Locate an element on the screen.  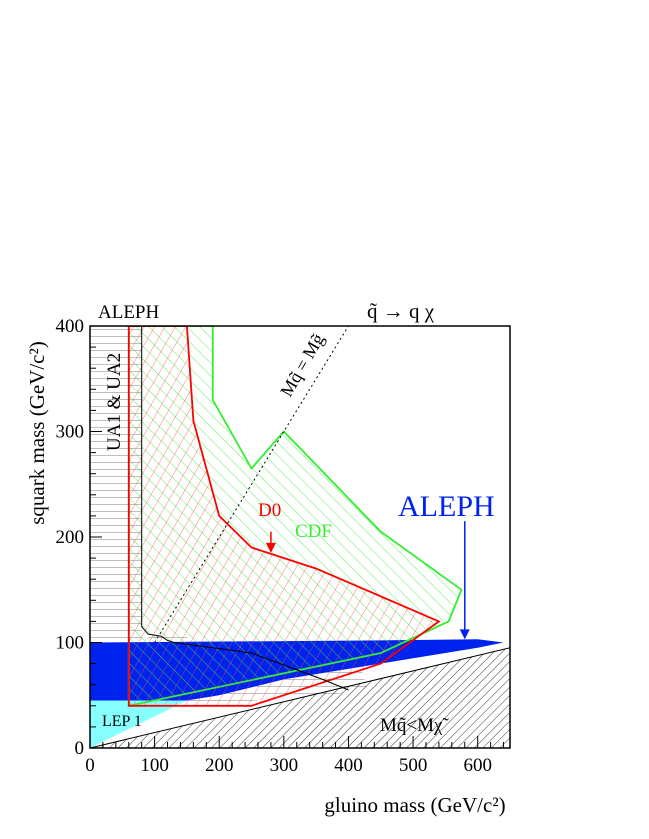
x-tick-label: 300 is located at coordinates (284, 765).